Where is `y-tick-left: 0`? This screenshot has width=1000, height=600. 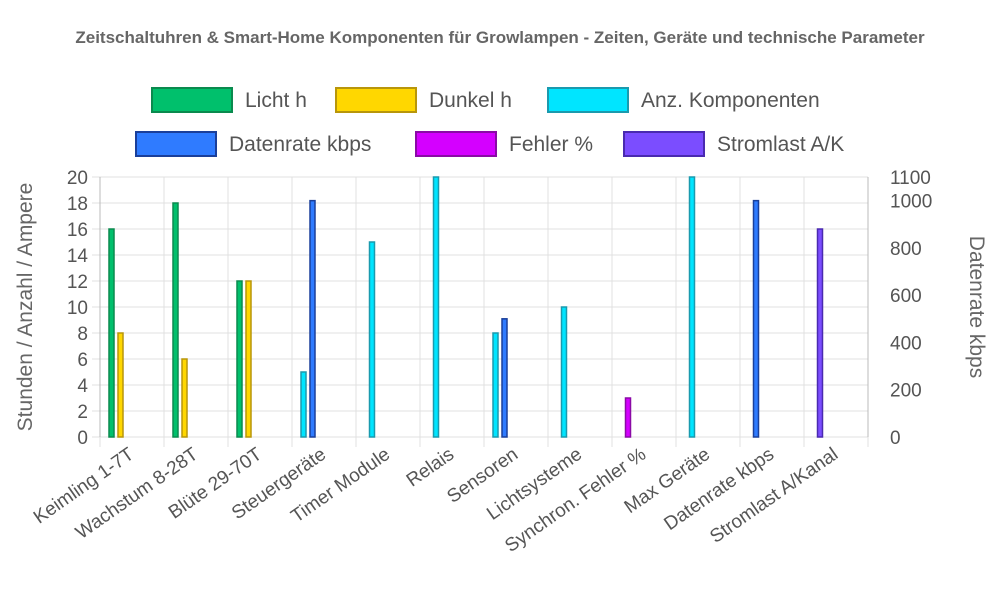
y-tick-left: 0 is located at coordinates (82, 438).